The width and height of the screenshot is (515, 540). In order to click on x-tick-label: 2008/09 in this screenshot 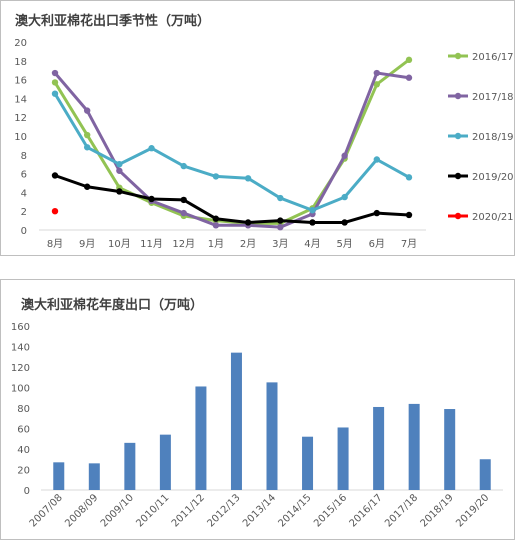, I will do `click(81, 510)`.